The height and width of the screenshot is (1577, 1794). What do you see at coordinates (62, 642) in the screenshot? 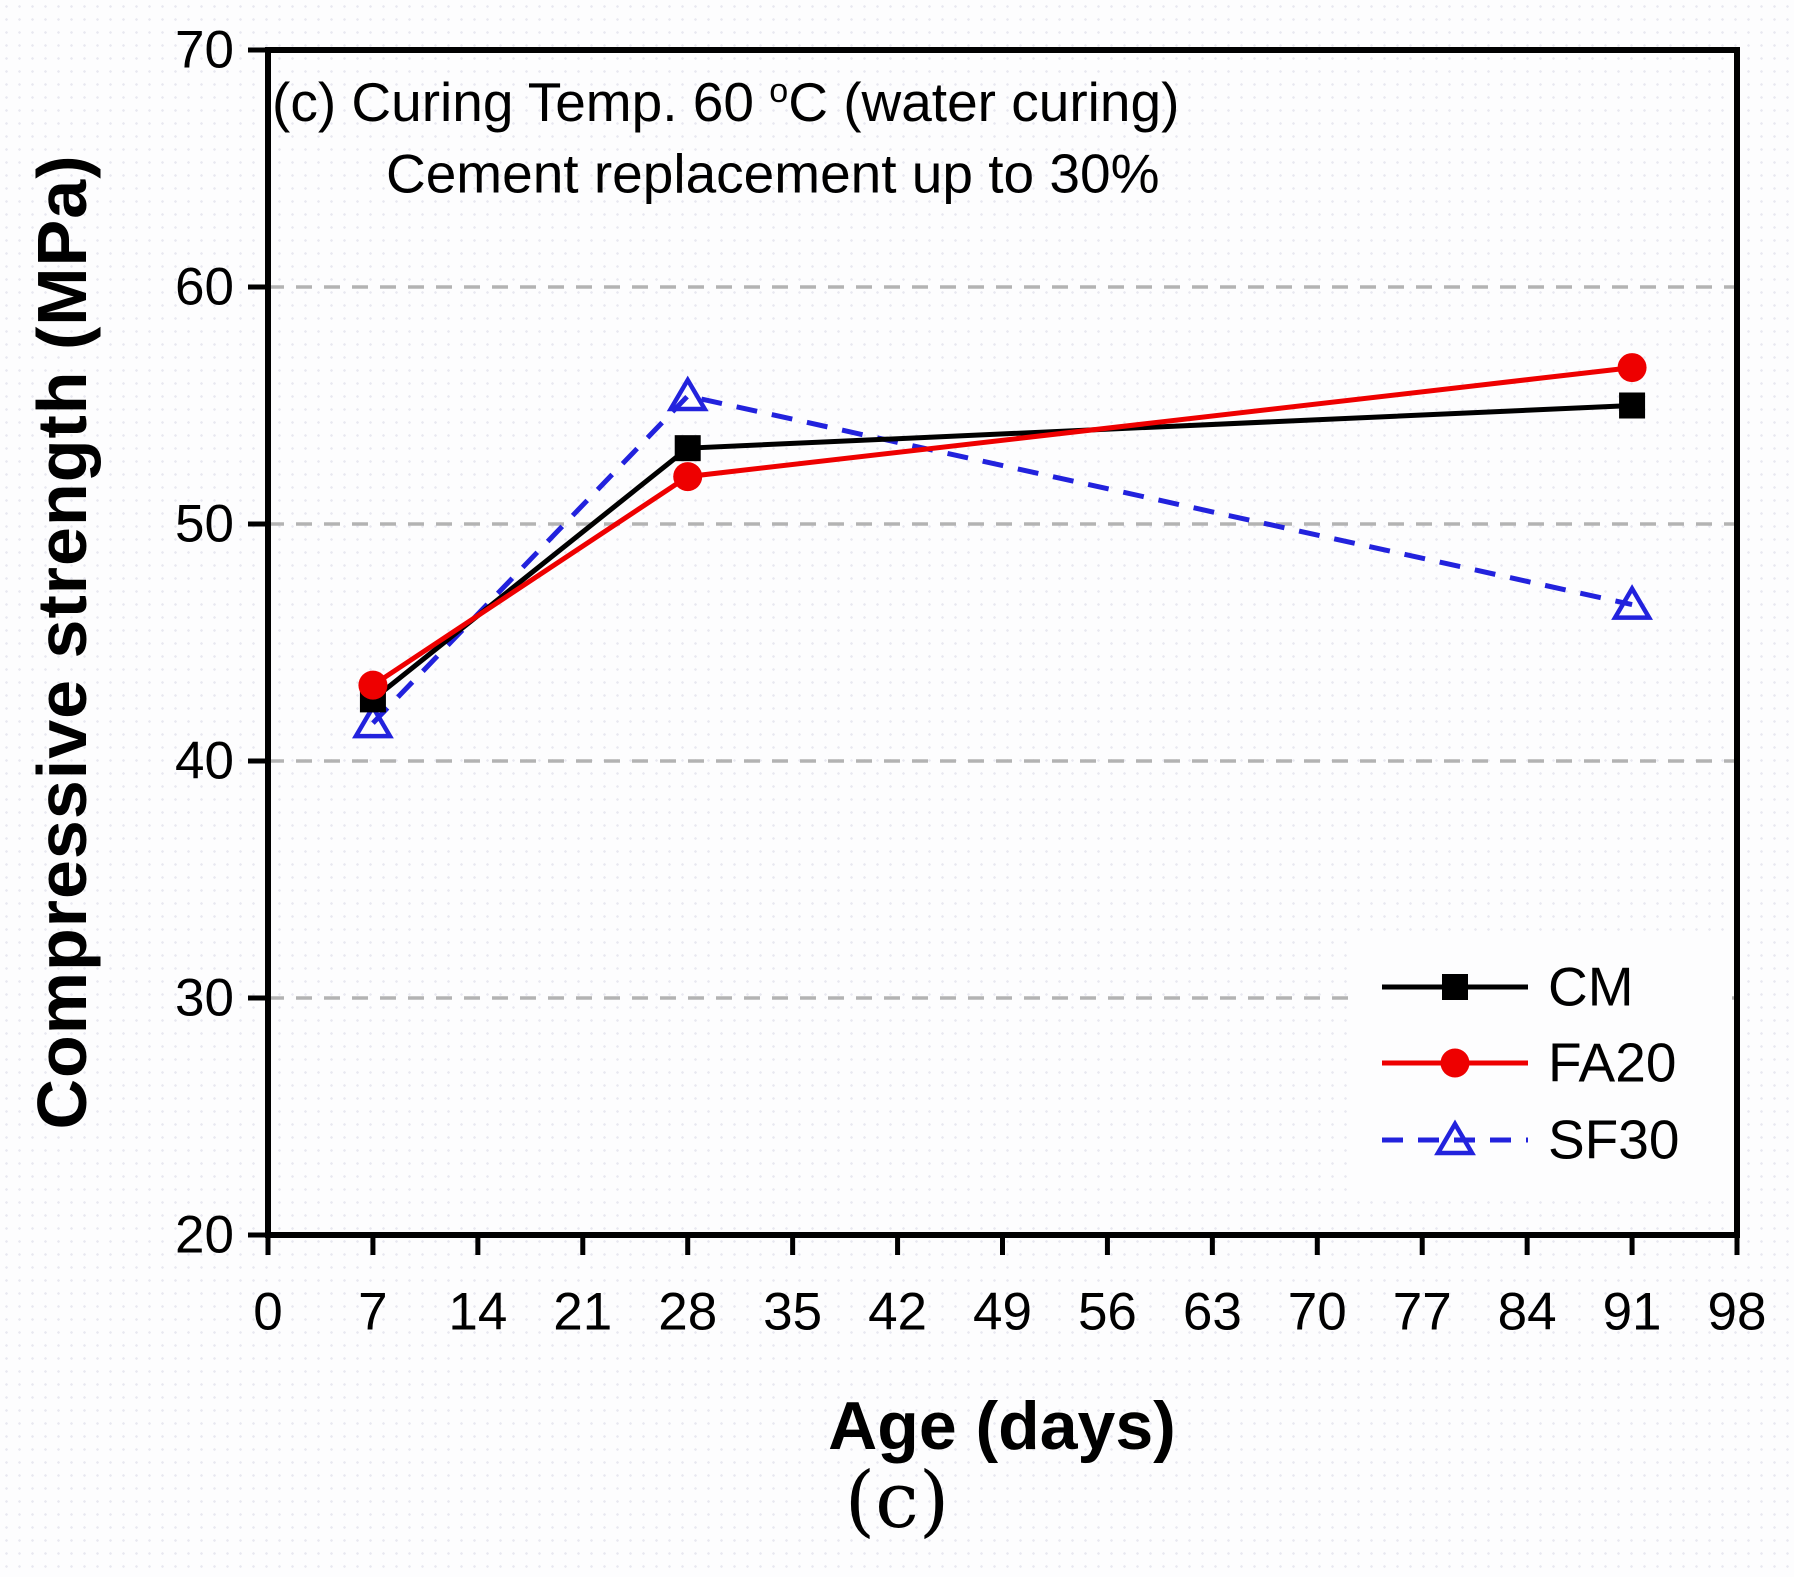
I see `y-axis-title: Compressive strength (MPa)` at bounding box center [62, 642].